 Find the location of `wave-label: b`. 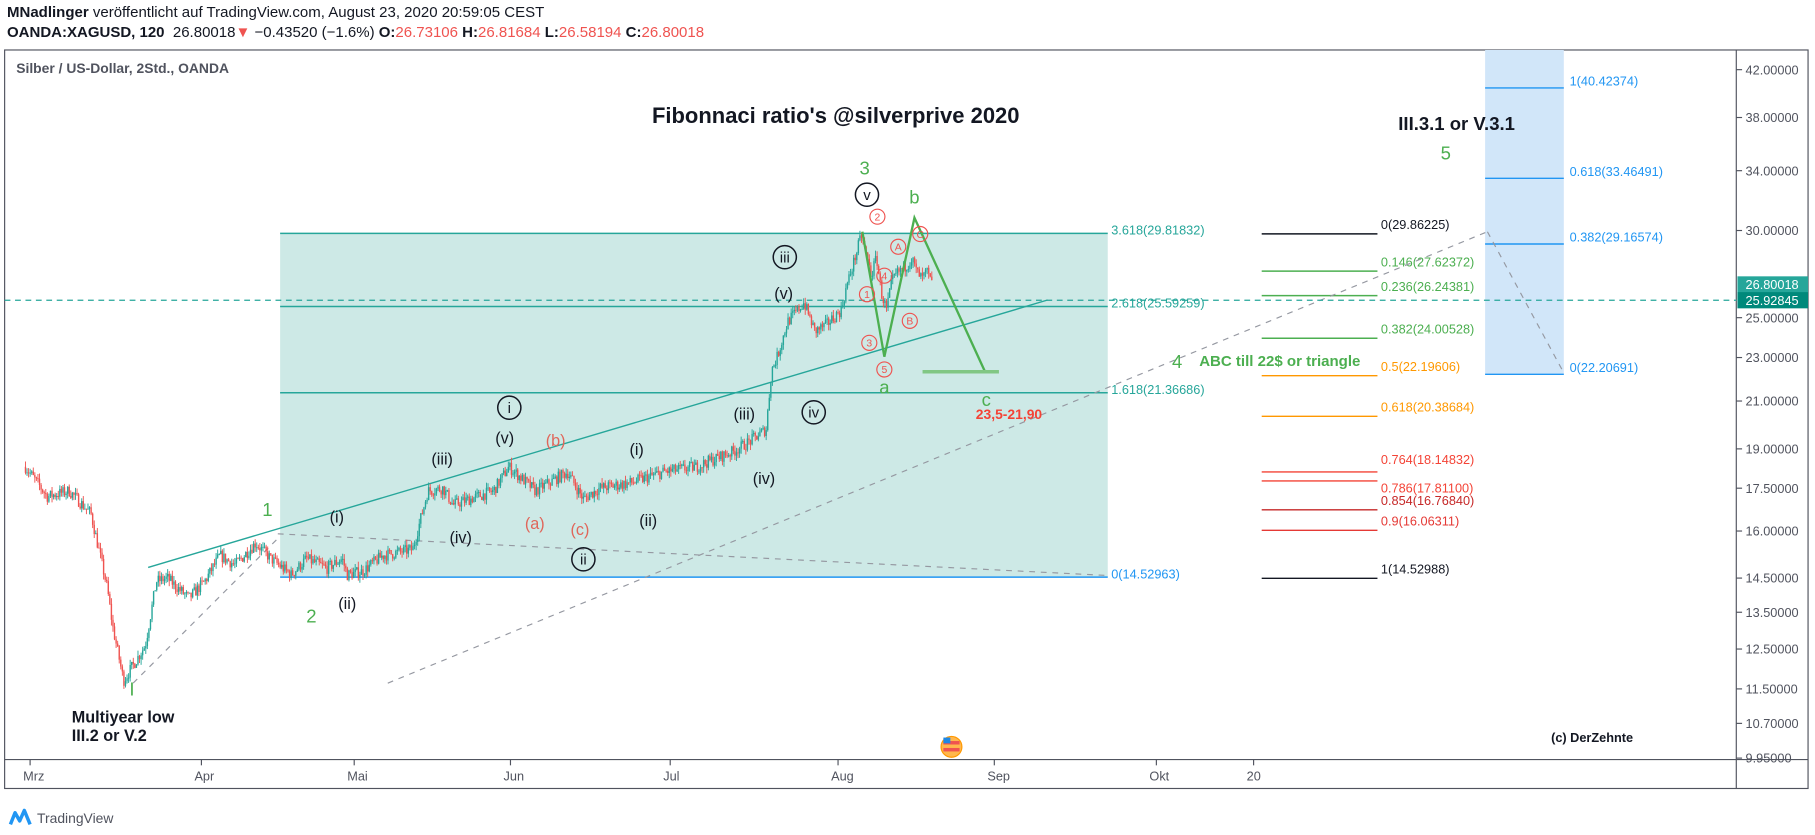

wave-label: b is located at coordinates (914, 197).